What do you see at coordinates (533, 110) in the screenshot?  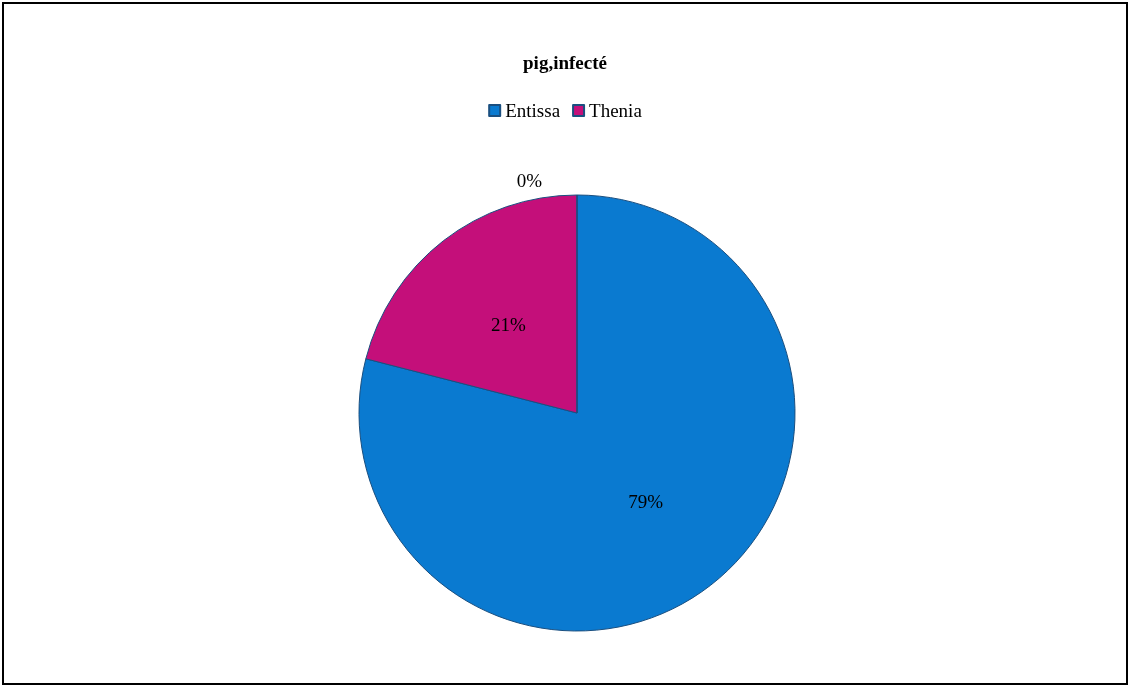 I see `legend-label: Entissa` at bounding box center [533, 110].